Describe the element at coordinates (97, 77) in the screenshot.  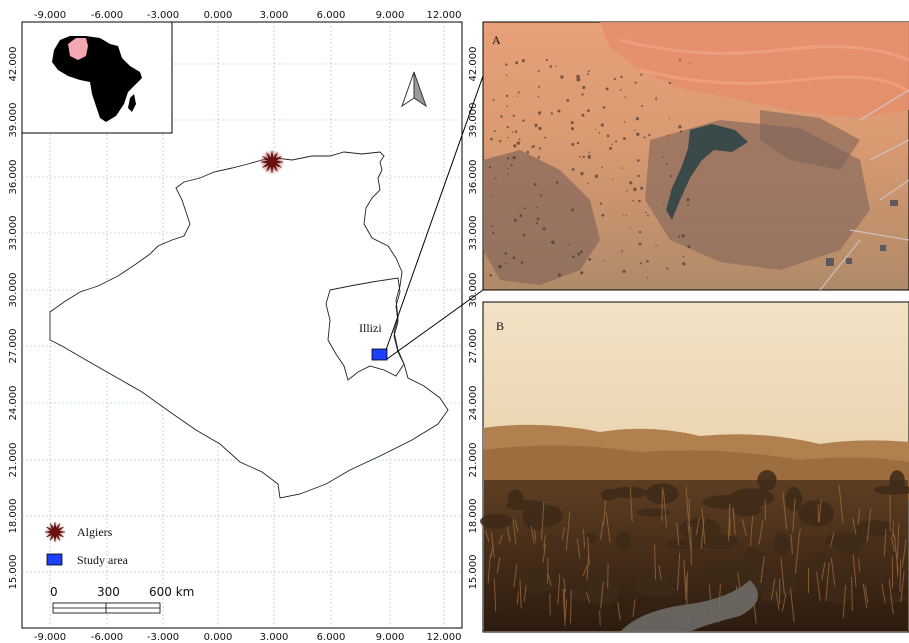
I see `africa-inset` at that location.